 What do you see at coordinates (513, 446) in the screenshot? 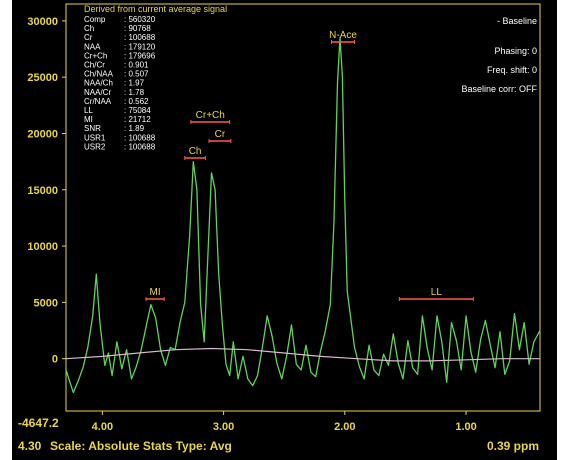
I see `end-ppm: 0.39 ppm` at bounding box center [513, 446].